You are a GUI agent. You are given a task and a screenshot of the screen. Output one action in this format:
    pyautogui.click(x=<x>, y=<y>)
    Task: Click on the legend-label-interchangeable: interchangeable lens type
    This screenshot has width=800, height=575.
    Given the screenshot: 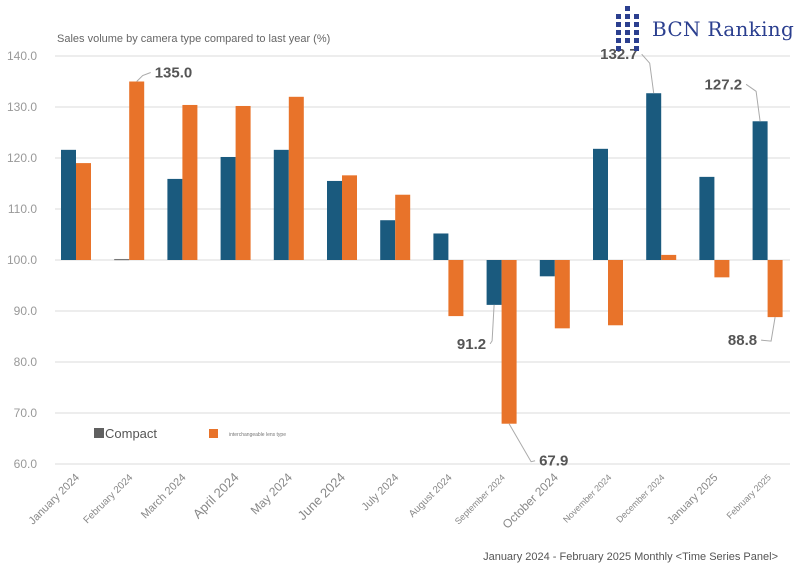 What is the action you would take?
    pyautogui.click(x=257, y=435)
    